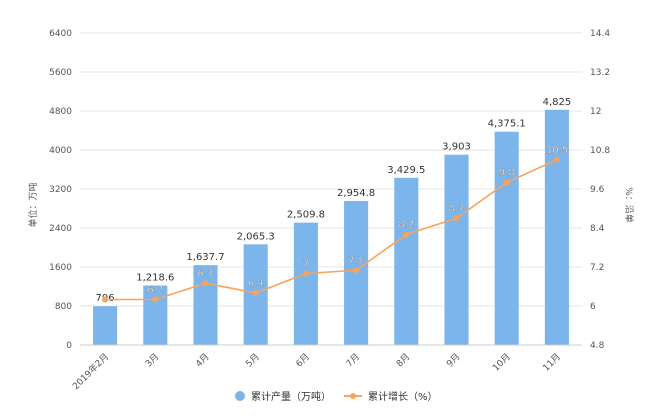 The height and width of the screenshot is (420, 650). Describe the element at coordinates (155, 278) in the screenshot. I see `bar-value-label: 1,218.6` at that location.